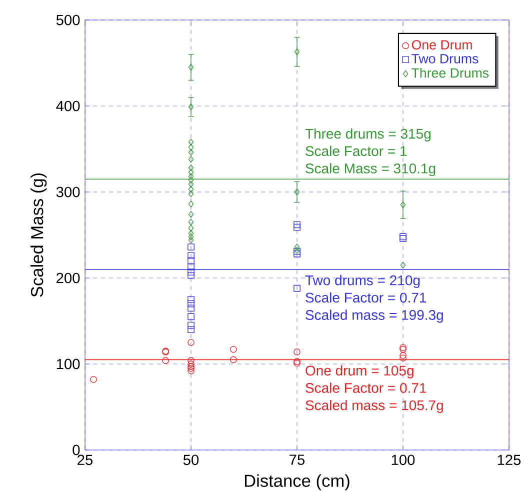 This screenshot has height=499, width=526. I want to click on annotation: One drum = 105g, so click(360, 371).